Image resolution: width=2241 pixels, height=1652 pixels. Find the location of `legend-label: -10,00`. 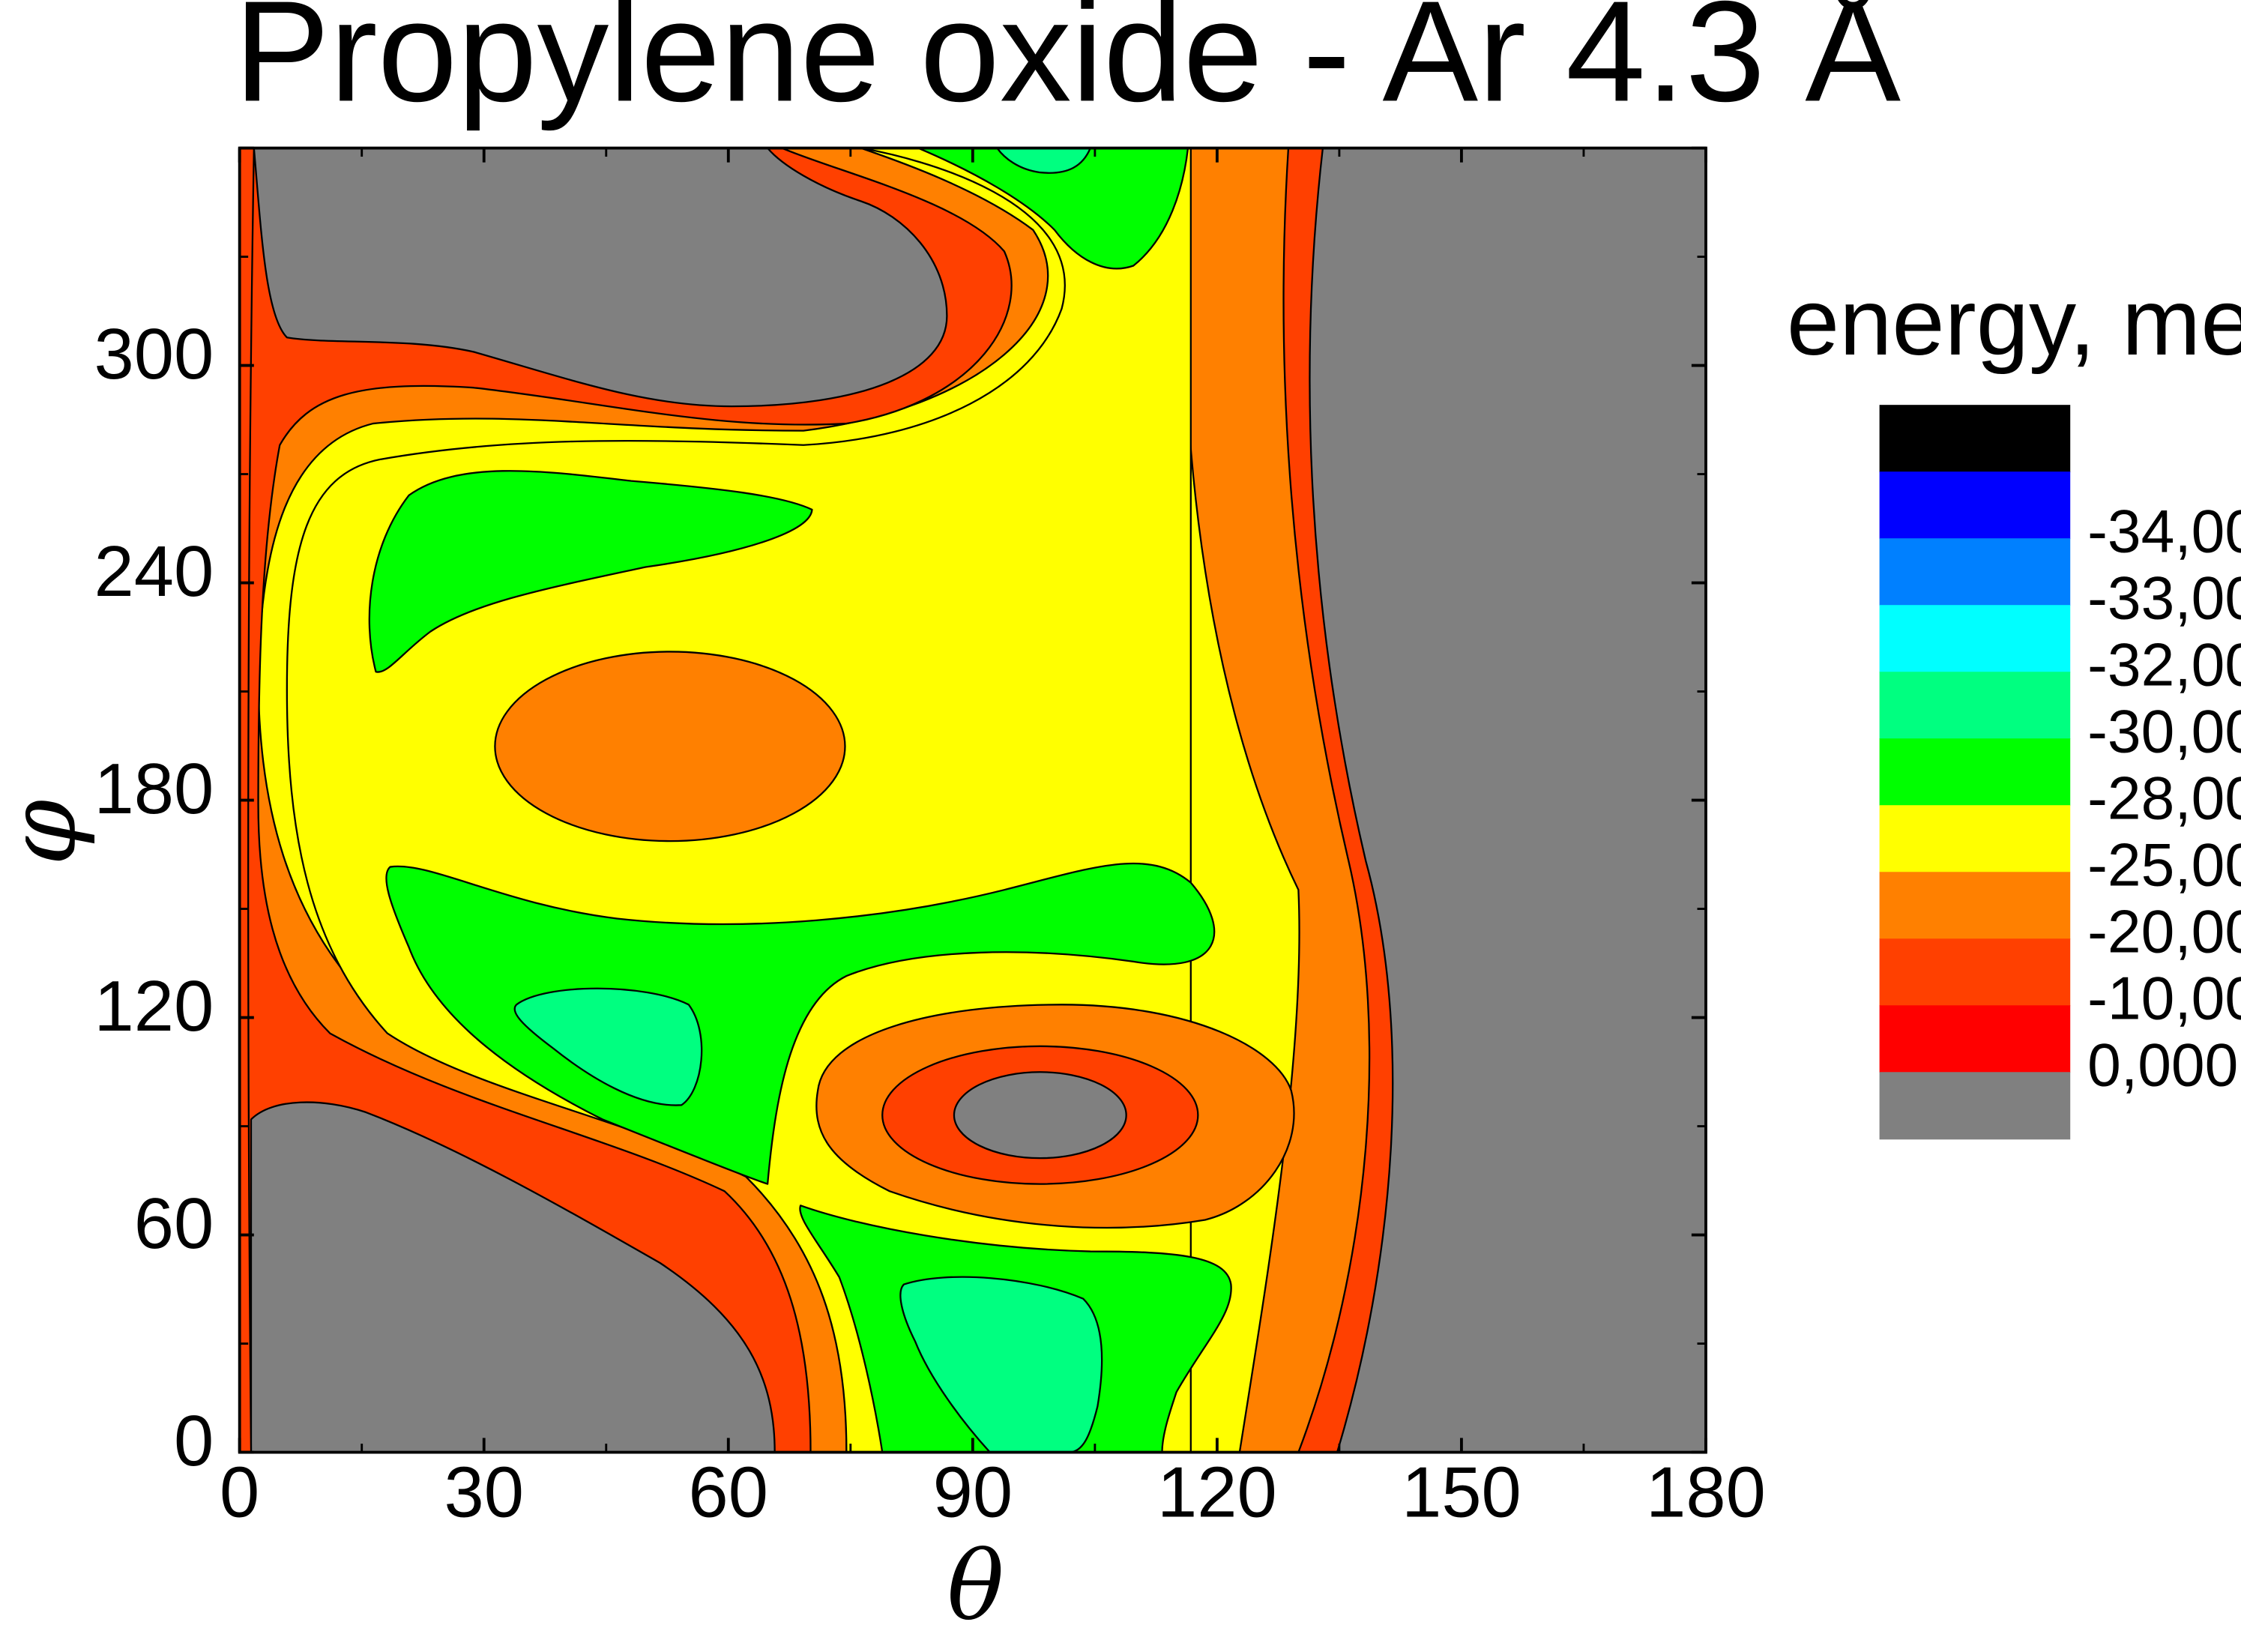

legend-label: -10,00 is located at coordinates (2164, 998).